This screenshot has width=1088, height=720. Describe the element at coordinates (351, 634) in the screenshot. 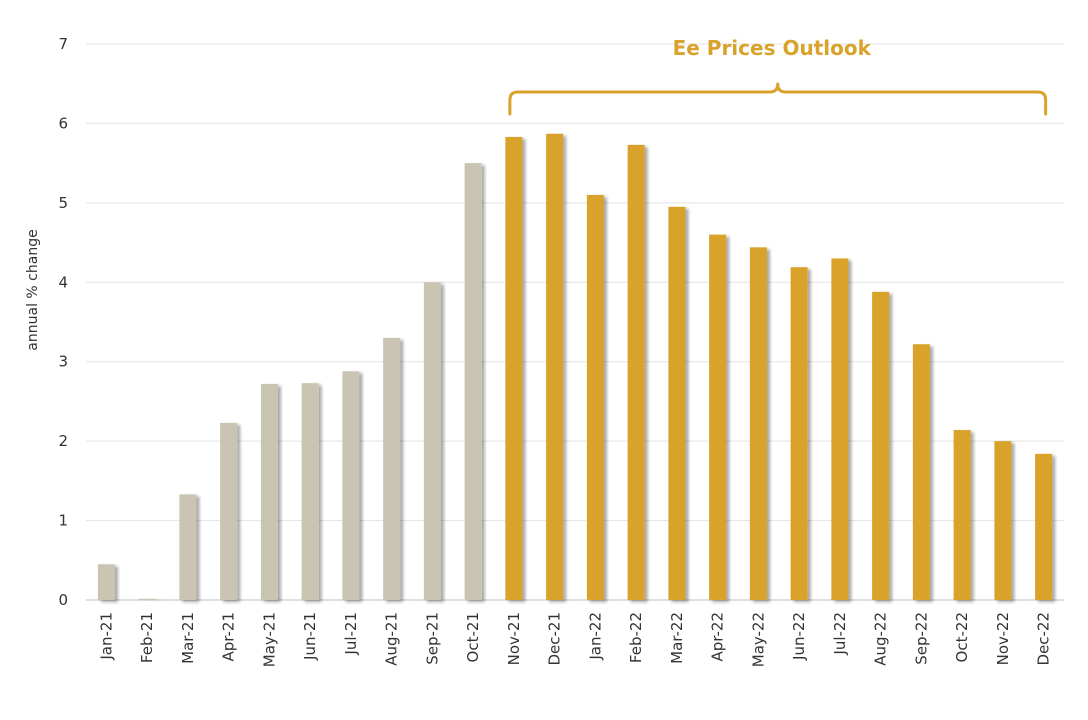

I see `x-tick-label: Jul-21` at that location.